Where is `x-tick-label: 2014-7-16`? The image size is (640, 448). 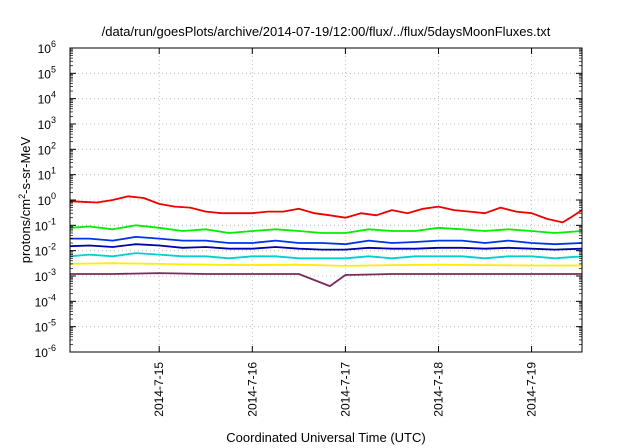
x-tick-label: 2014-7-16 is located at coordinates (252, 389).